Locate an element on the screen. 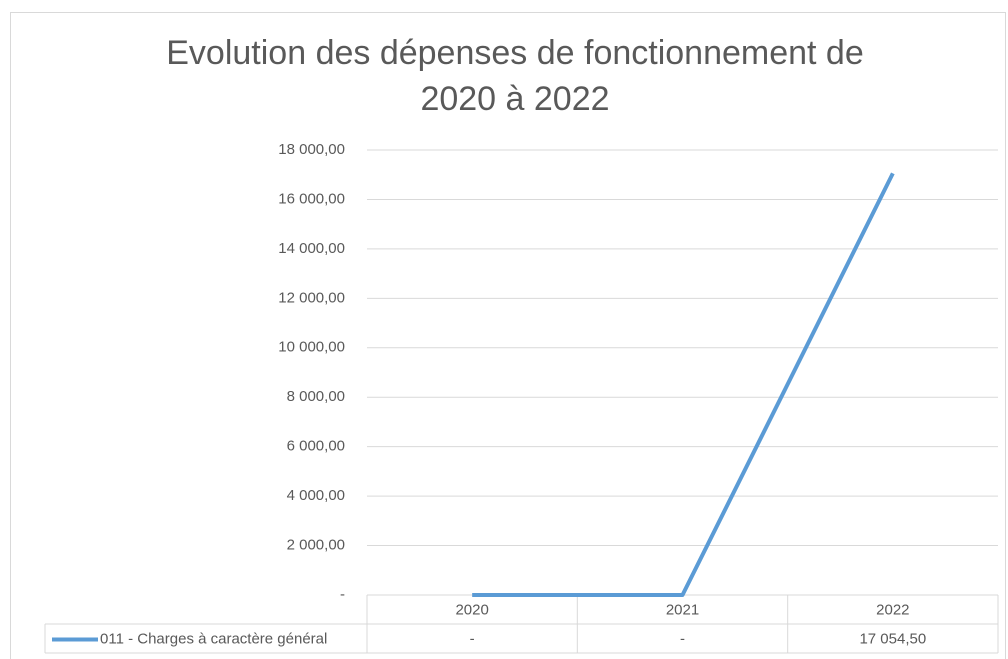  y-tick-label: 10 000,00 is located at coordinates (311, 347).